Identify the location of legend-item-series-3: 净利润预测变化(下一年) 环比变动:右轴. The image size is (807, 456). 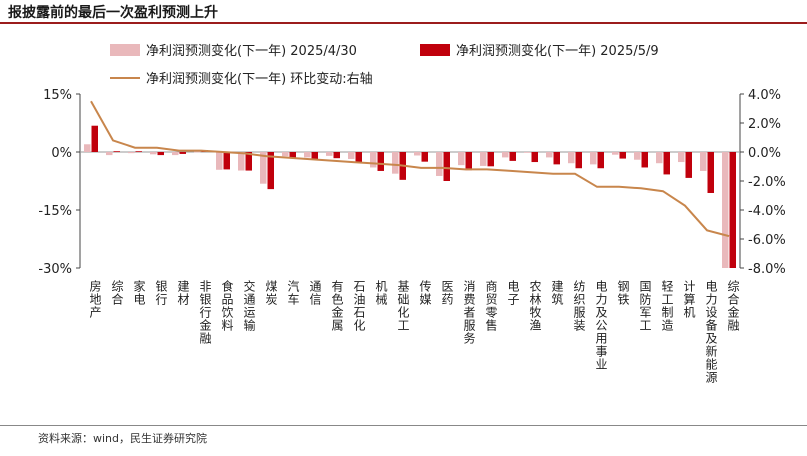
(241, 77).